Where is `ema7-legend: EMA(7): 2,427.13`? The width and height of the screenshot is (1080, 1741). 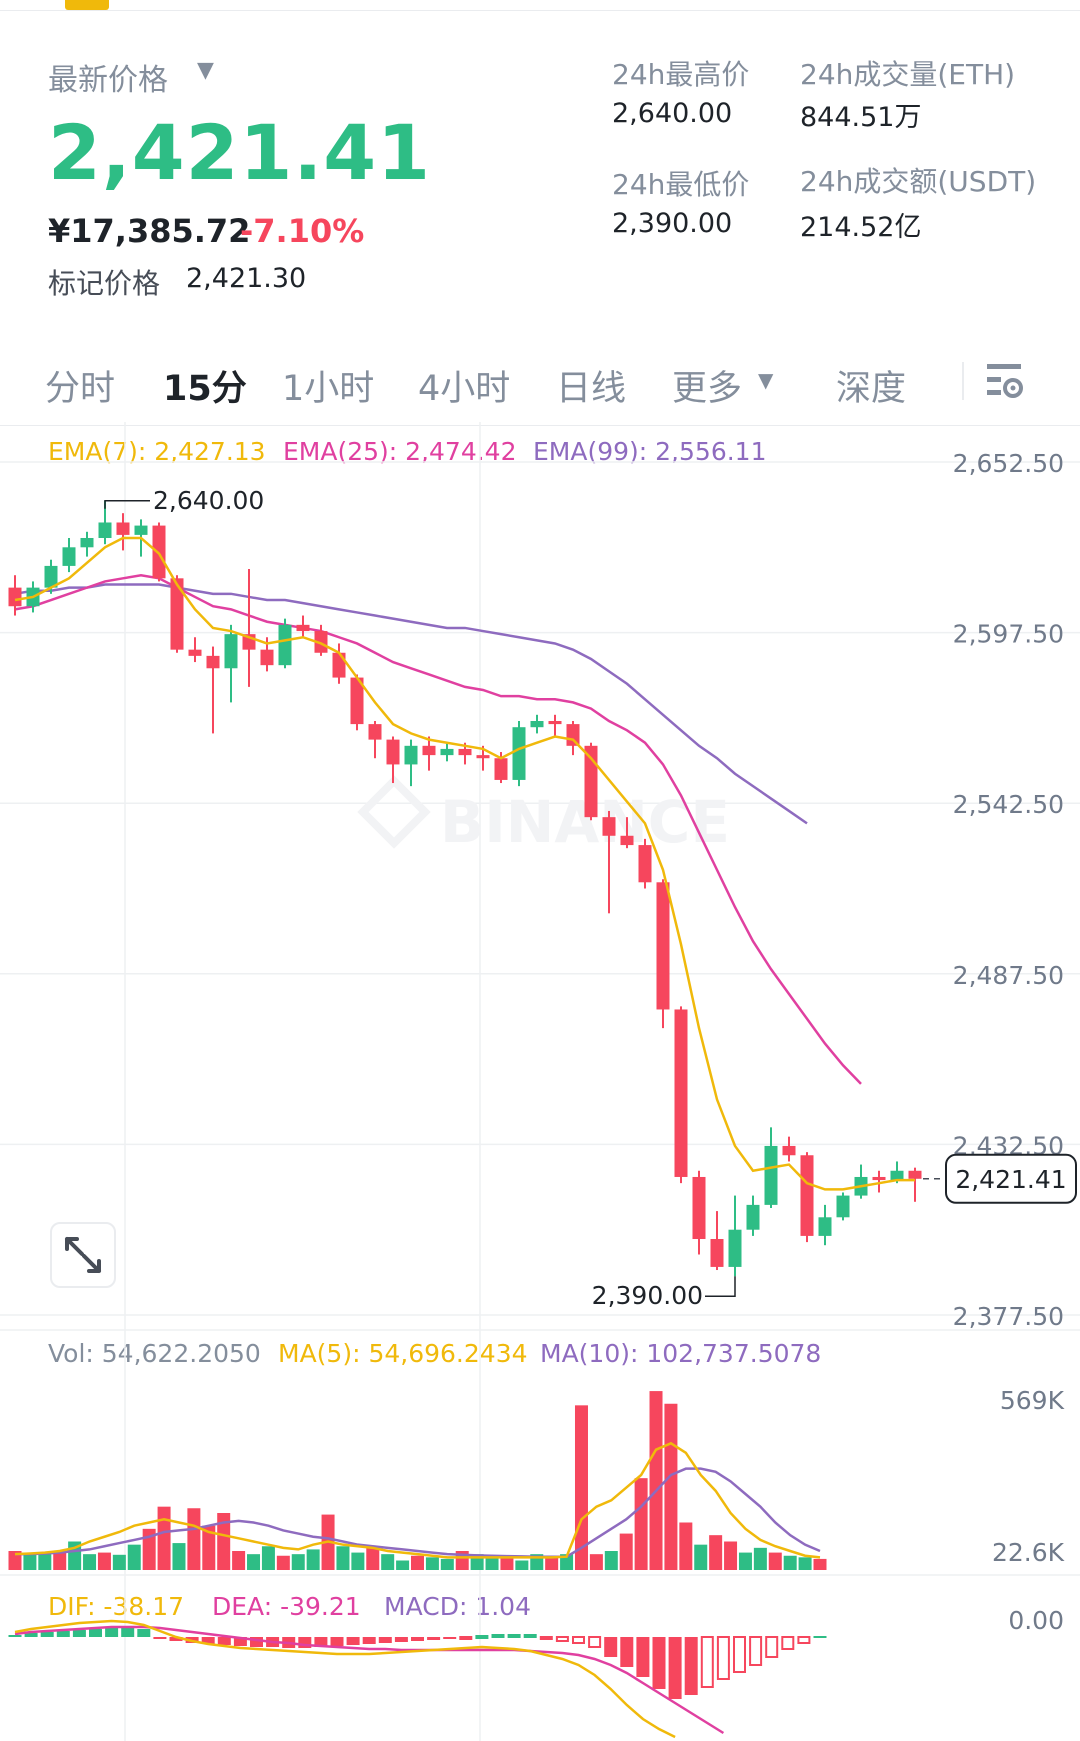 ema7-legend: EMA(7): 2,427.13 is located at coordinates (157, 451).